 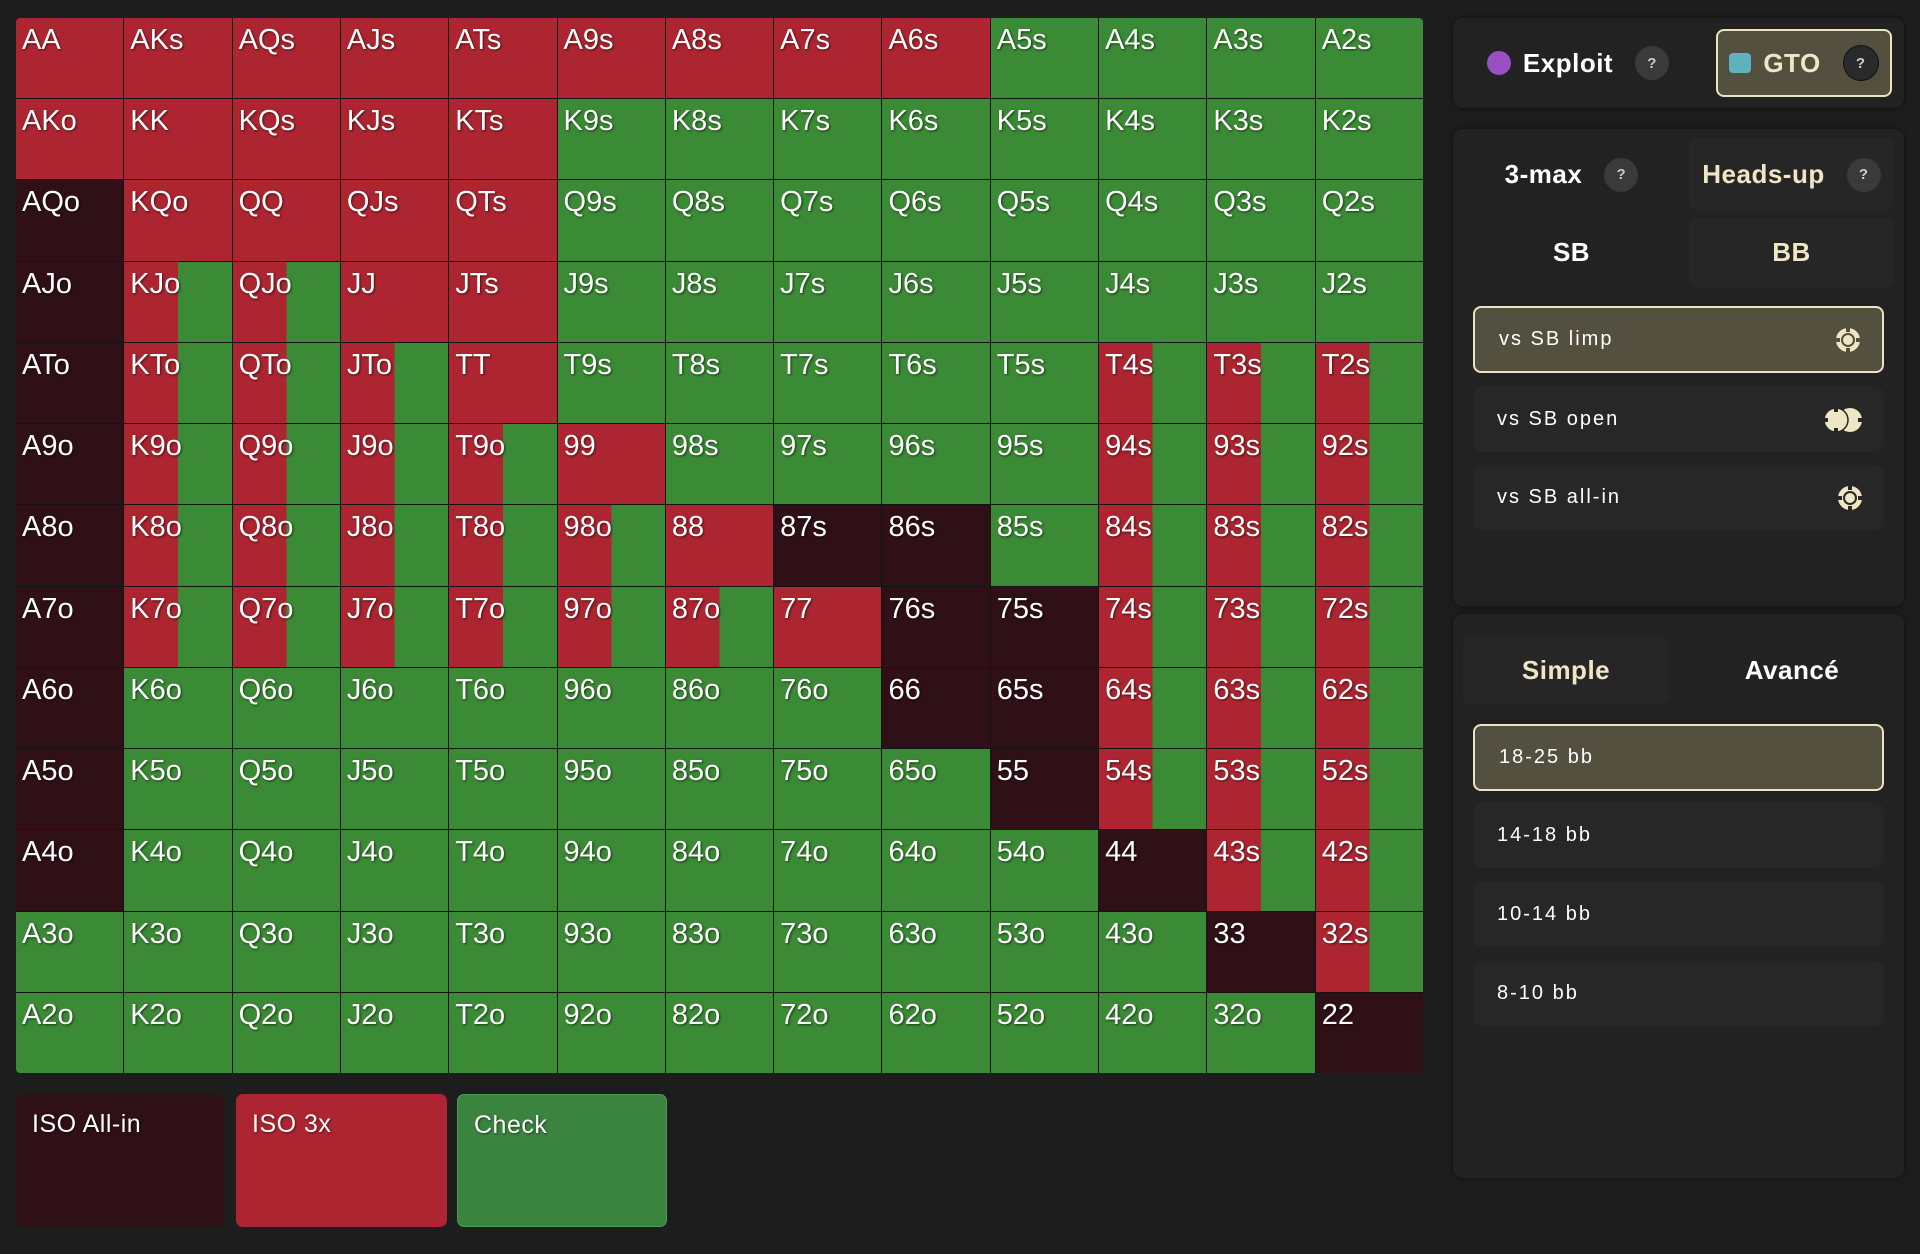 I want to click on hand-cell: 33, so click(x=1261, y=951).